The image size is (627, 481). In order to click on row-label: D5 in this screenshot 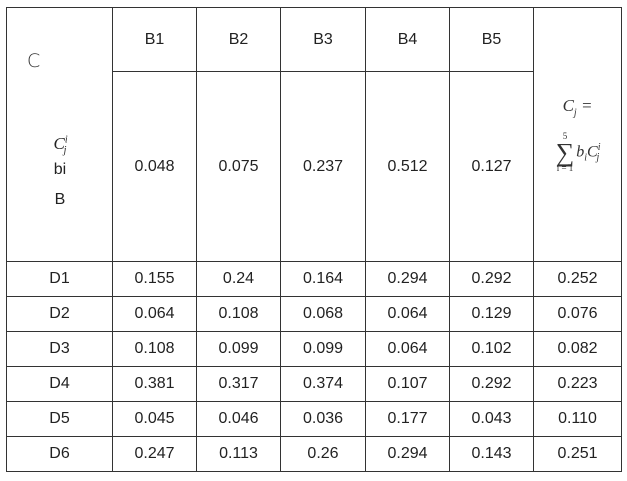, I will do `click(59, 419)`.